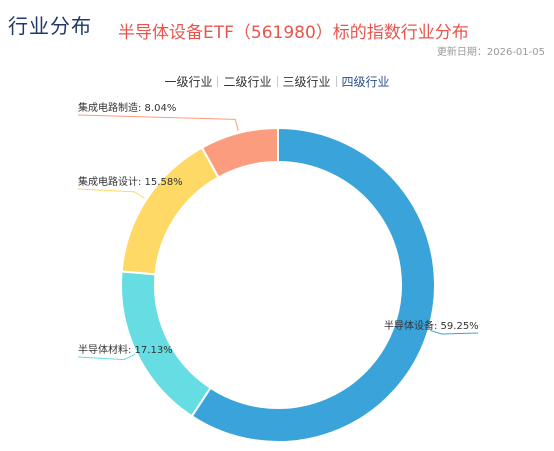 The width and height of the screenshot is (554, 451). What do you see at coordinates (130, 181) in the screenshot?
I see `slice-label-3: 集成电路设计: 15.58%` at bounding box center [130, 181].